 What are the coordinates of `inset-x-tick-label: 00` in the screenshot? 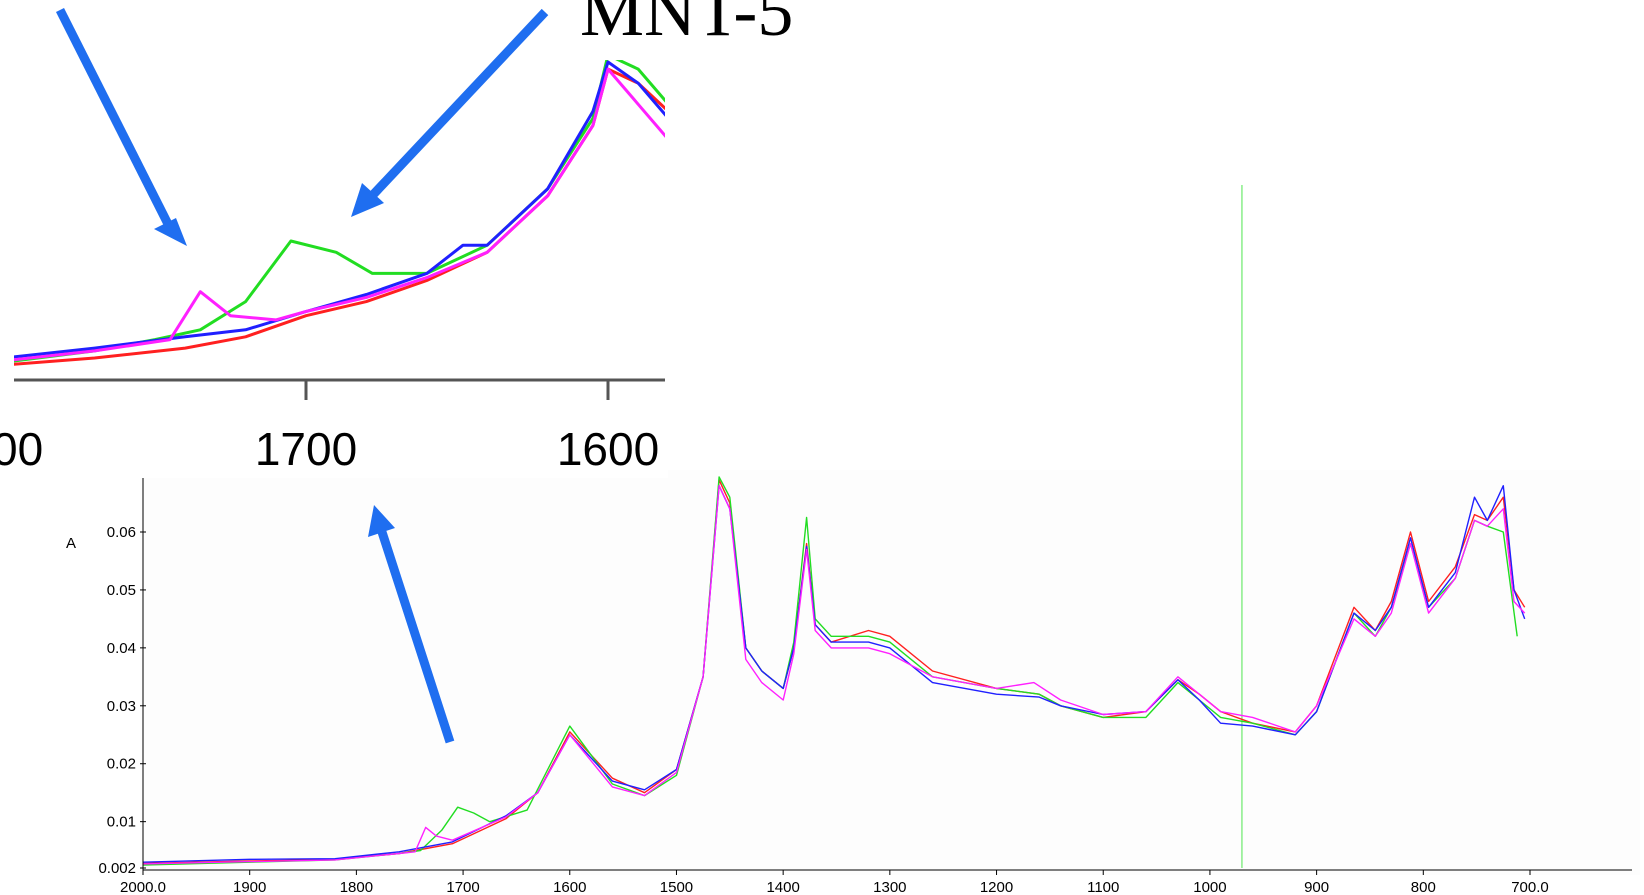 It's located at (21, 449).